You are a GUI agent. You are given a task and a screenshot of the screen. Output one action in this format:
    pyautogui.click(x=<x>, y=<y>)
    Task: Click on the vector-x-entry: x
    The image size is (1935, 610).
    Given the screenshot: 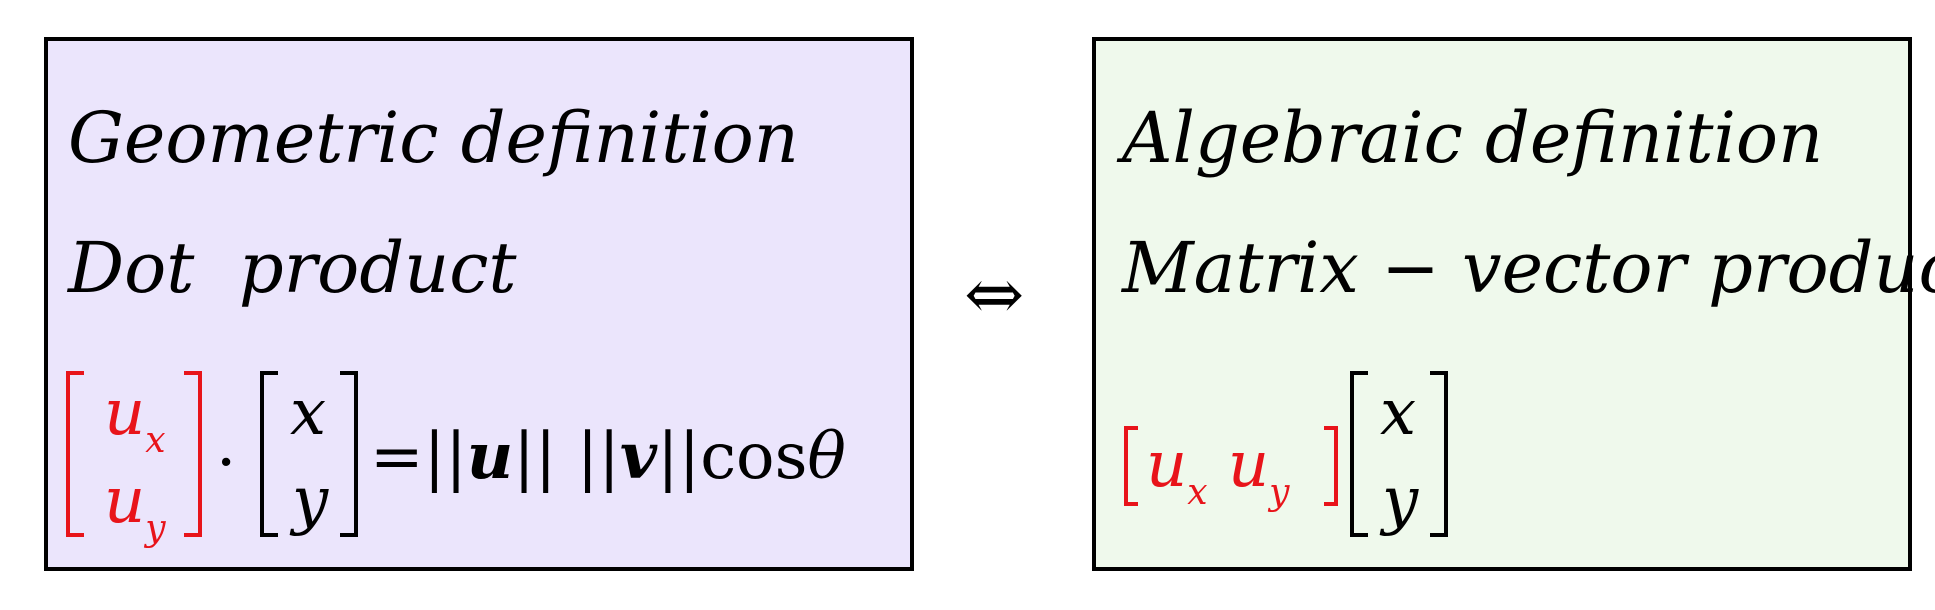 What is the action you would take?
    pyautogui.click(x=308, y=413)
    